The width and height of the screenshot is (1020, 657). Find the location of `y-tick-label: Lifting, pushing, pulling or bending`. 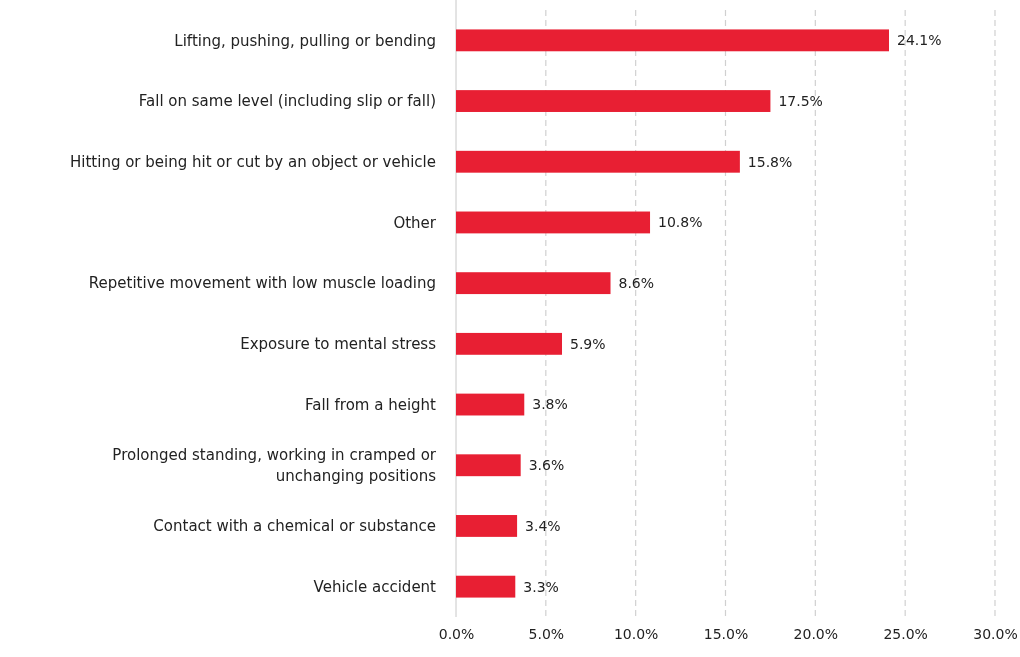

y-tick-label: Lifting, pushing, pulling or bending is located at coordinates (305, 40).